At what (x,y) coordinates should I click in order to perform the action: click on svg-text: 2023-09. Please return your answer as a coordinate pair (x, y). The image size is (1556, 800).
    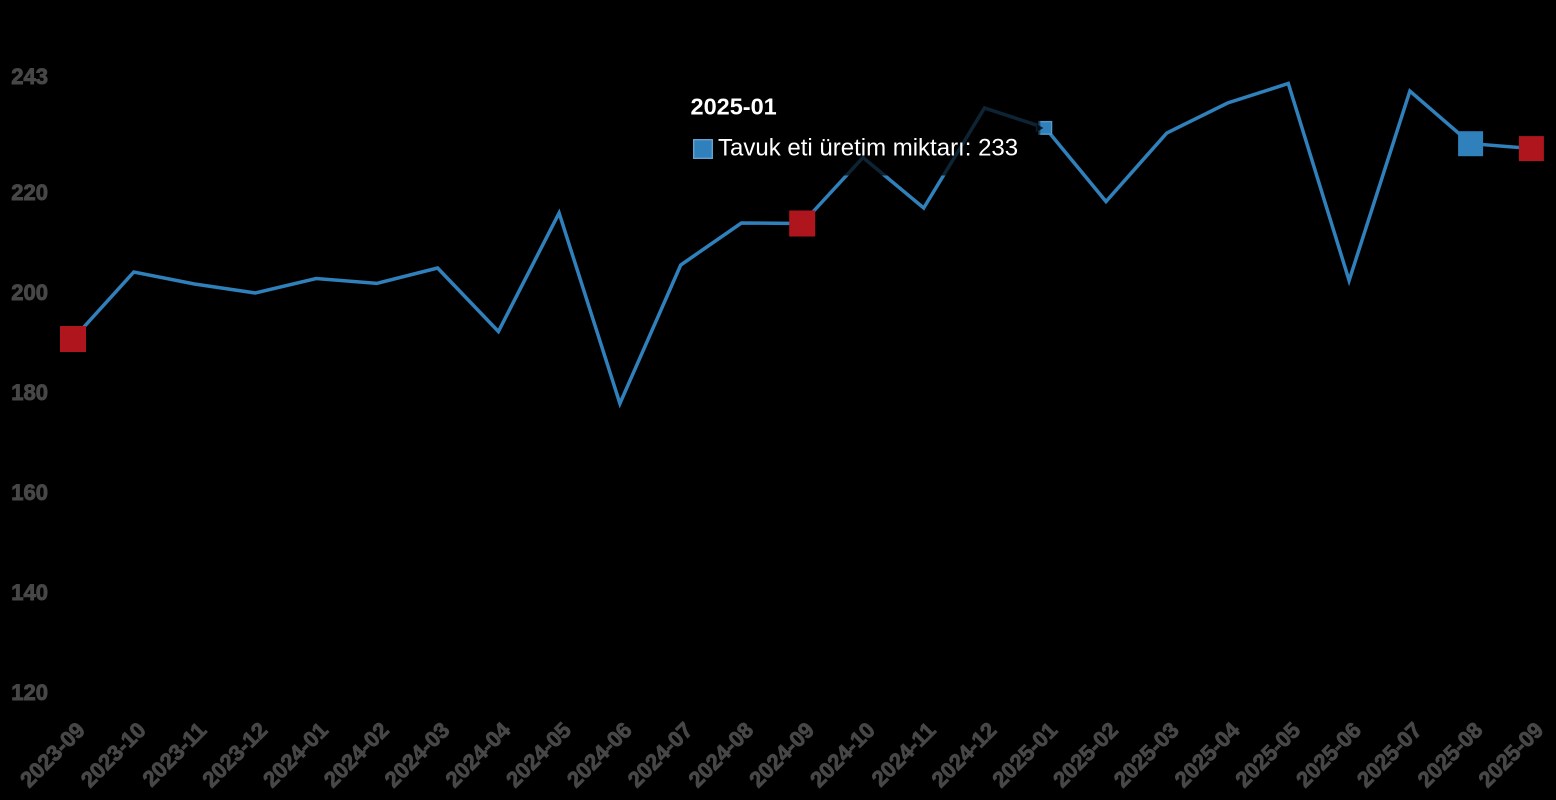
    Looking at the image, I should click on (52, 754).